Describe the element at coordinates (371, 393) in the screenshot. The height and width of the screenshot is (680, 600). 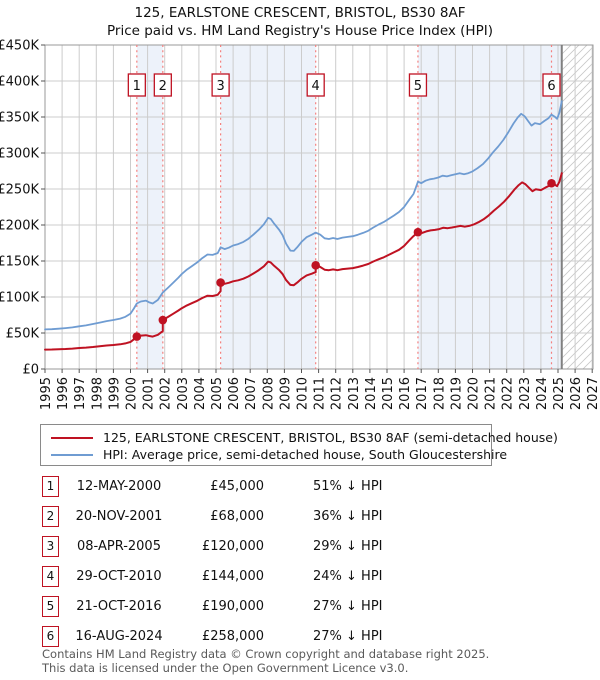
I see `svg-text: 2014` at that location.